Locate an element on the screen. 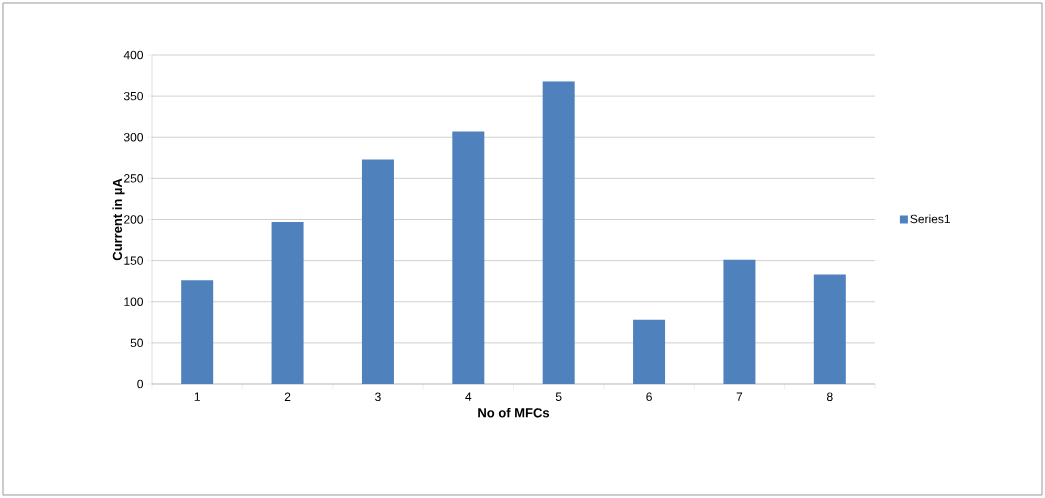 The height and width of the screenshot is (498, 1045). legend-label: Series1 is located at coordinates (930, 219).